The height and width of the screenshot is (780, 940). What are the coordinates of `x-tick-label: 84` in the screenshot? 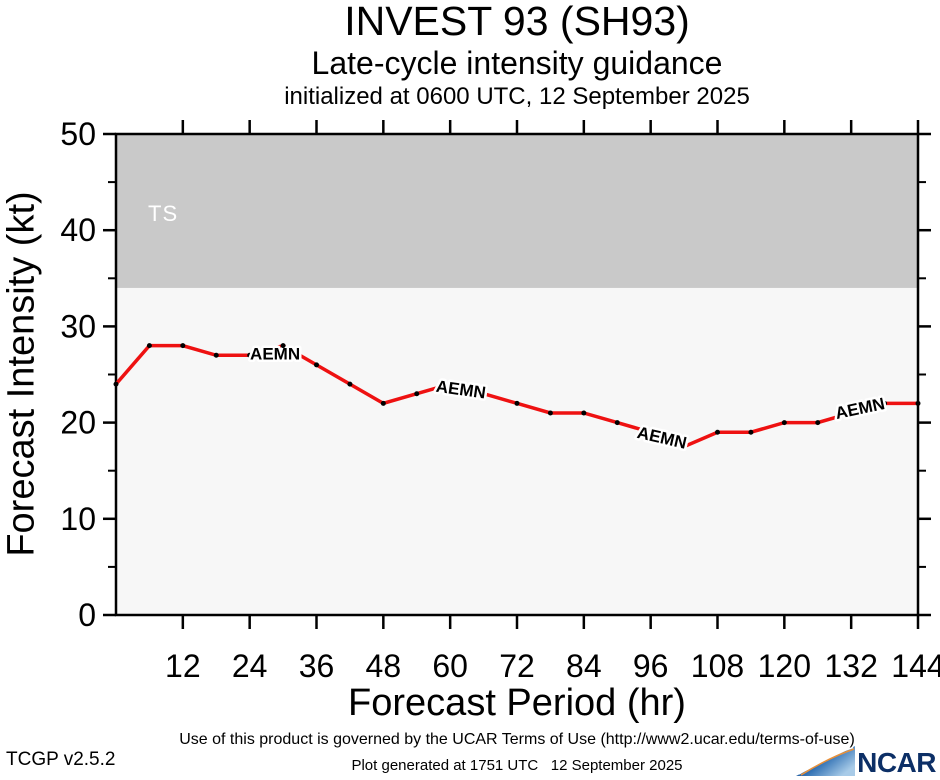 It's located at (584, 666).